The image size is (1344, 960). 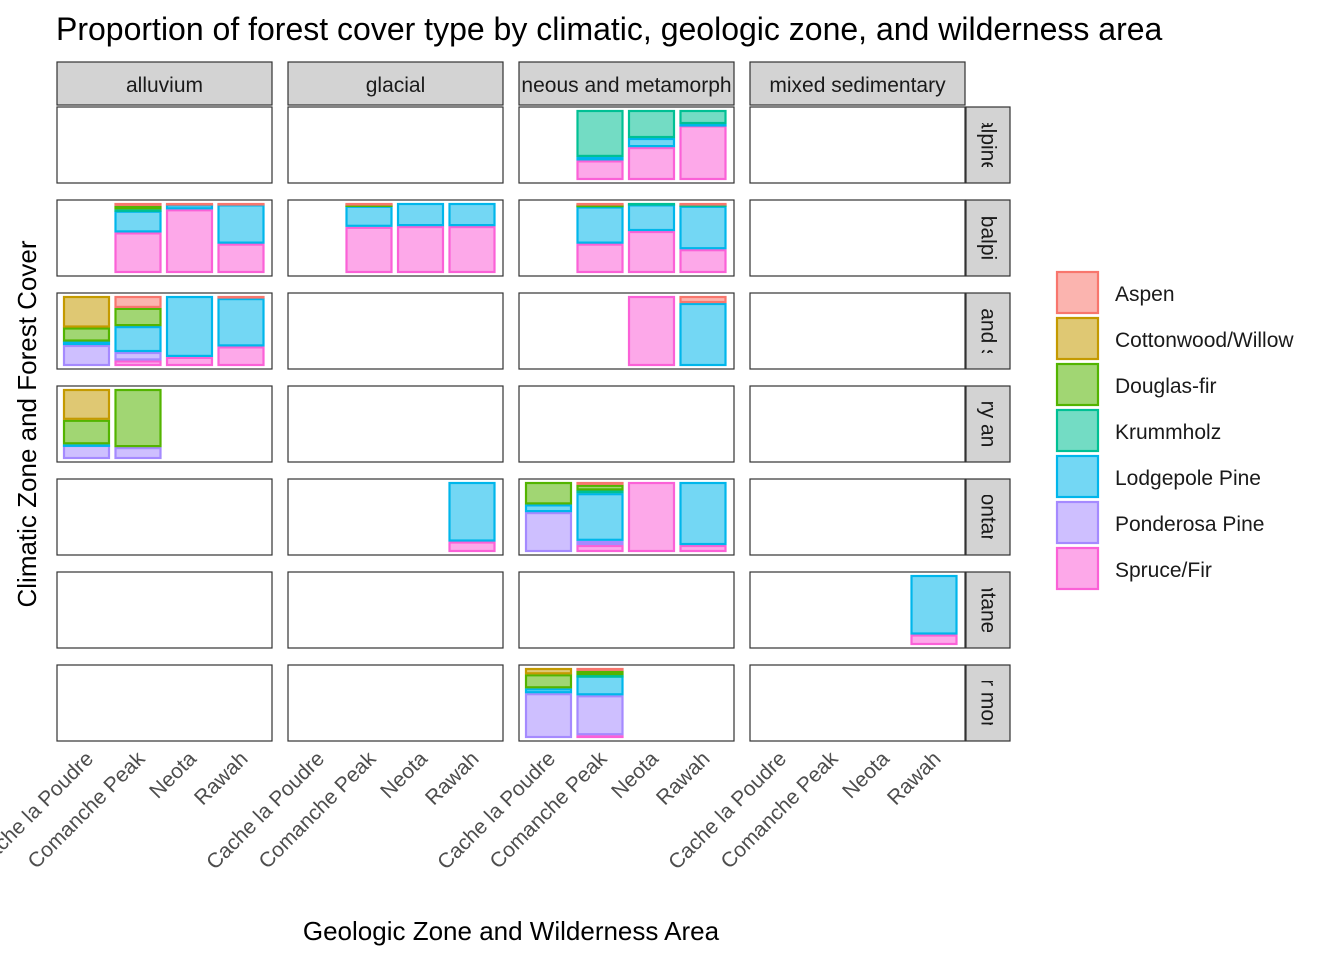 I want to click on row-strip-label: e and su, so click(x=988, y=331).